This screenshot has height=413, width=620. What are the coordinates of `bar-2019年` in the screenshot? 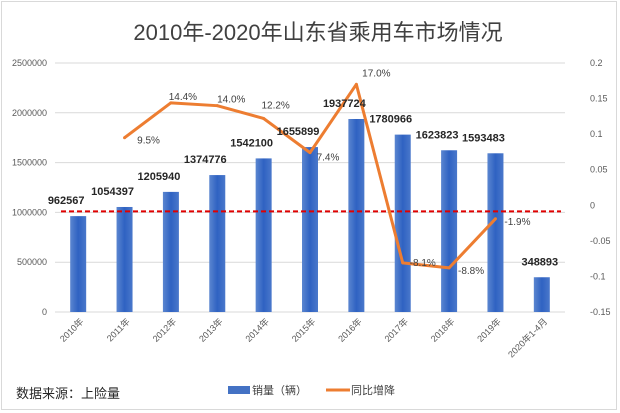 It's located at (495, 232).